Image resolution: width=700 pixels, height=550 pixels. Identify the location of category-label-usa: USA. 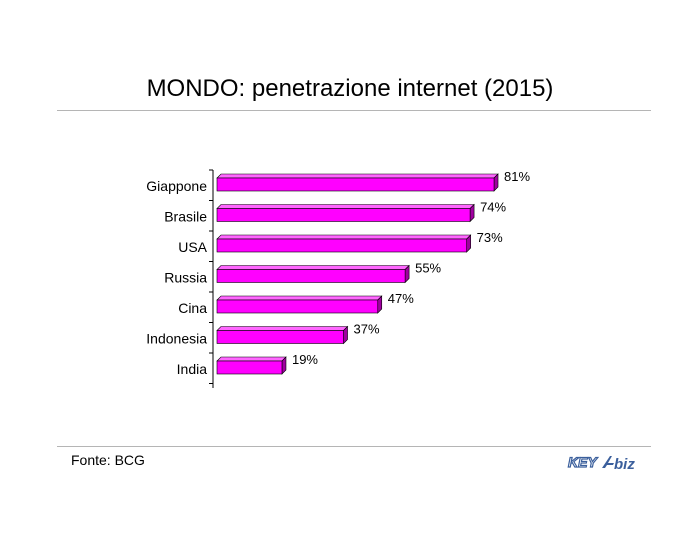
(192, 247).